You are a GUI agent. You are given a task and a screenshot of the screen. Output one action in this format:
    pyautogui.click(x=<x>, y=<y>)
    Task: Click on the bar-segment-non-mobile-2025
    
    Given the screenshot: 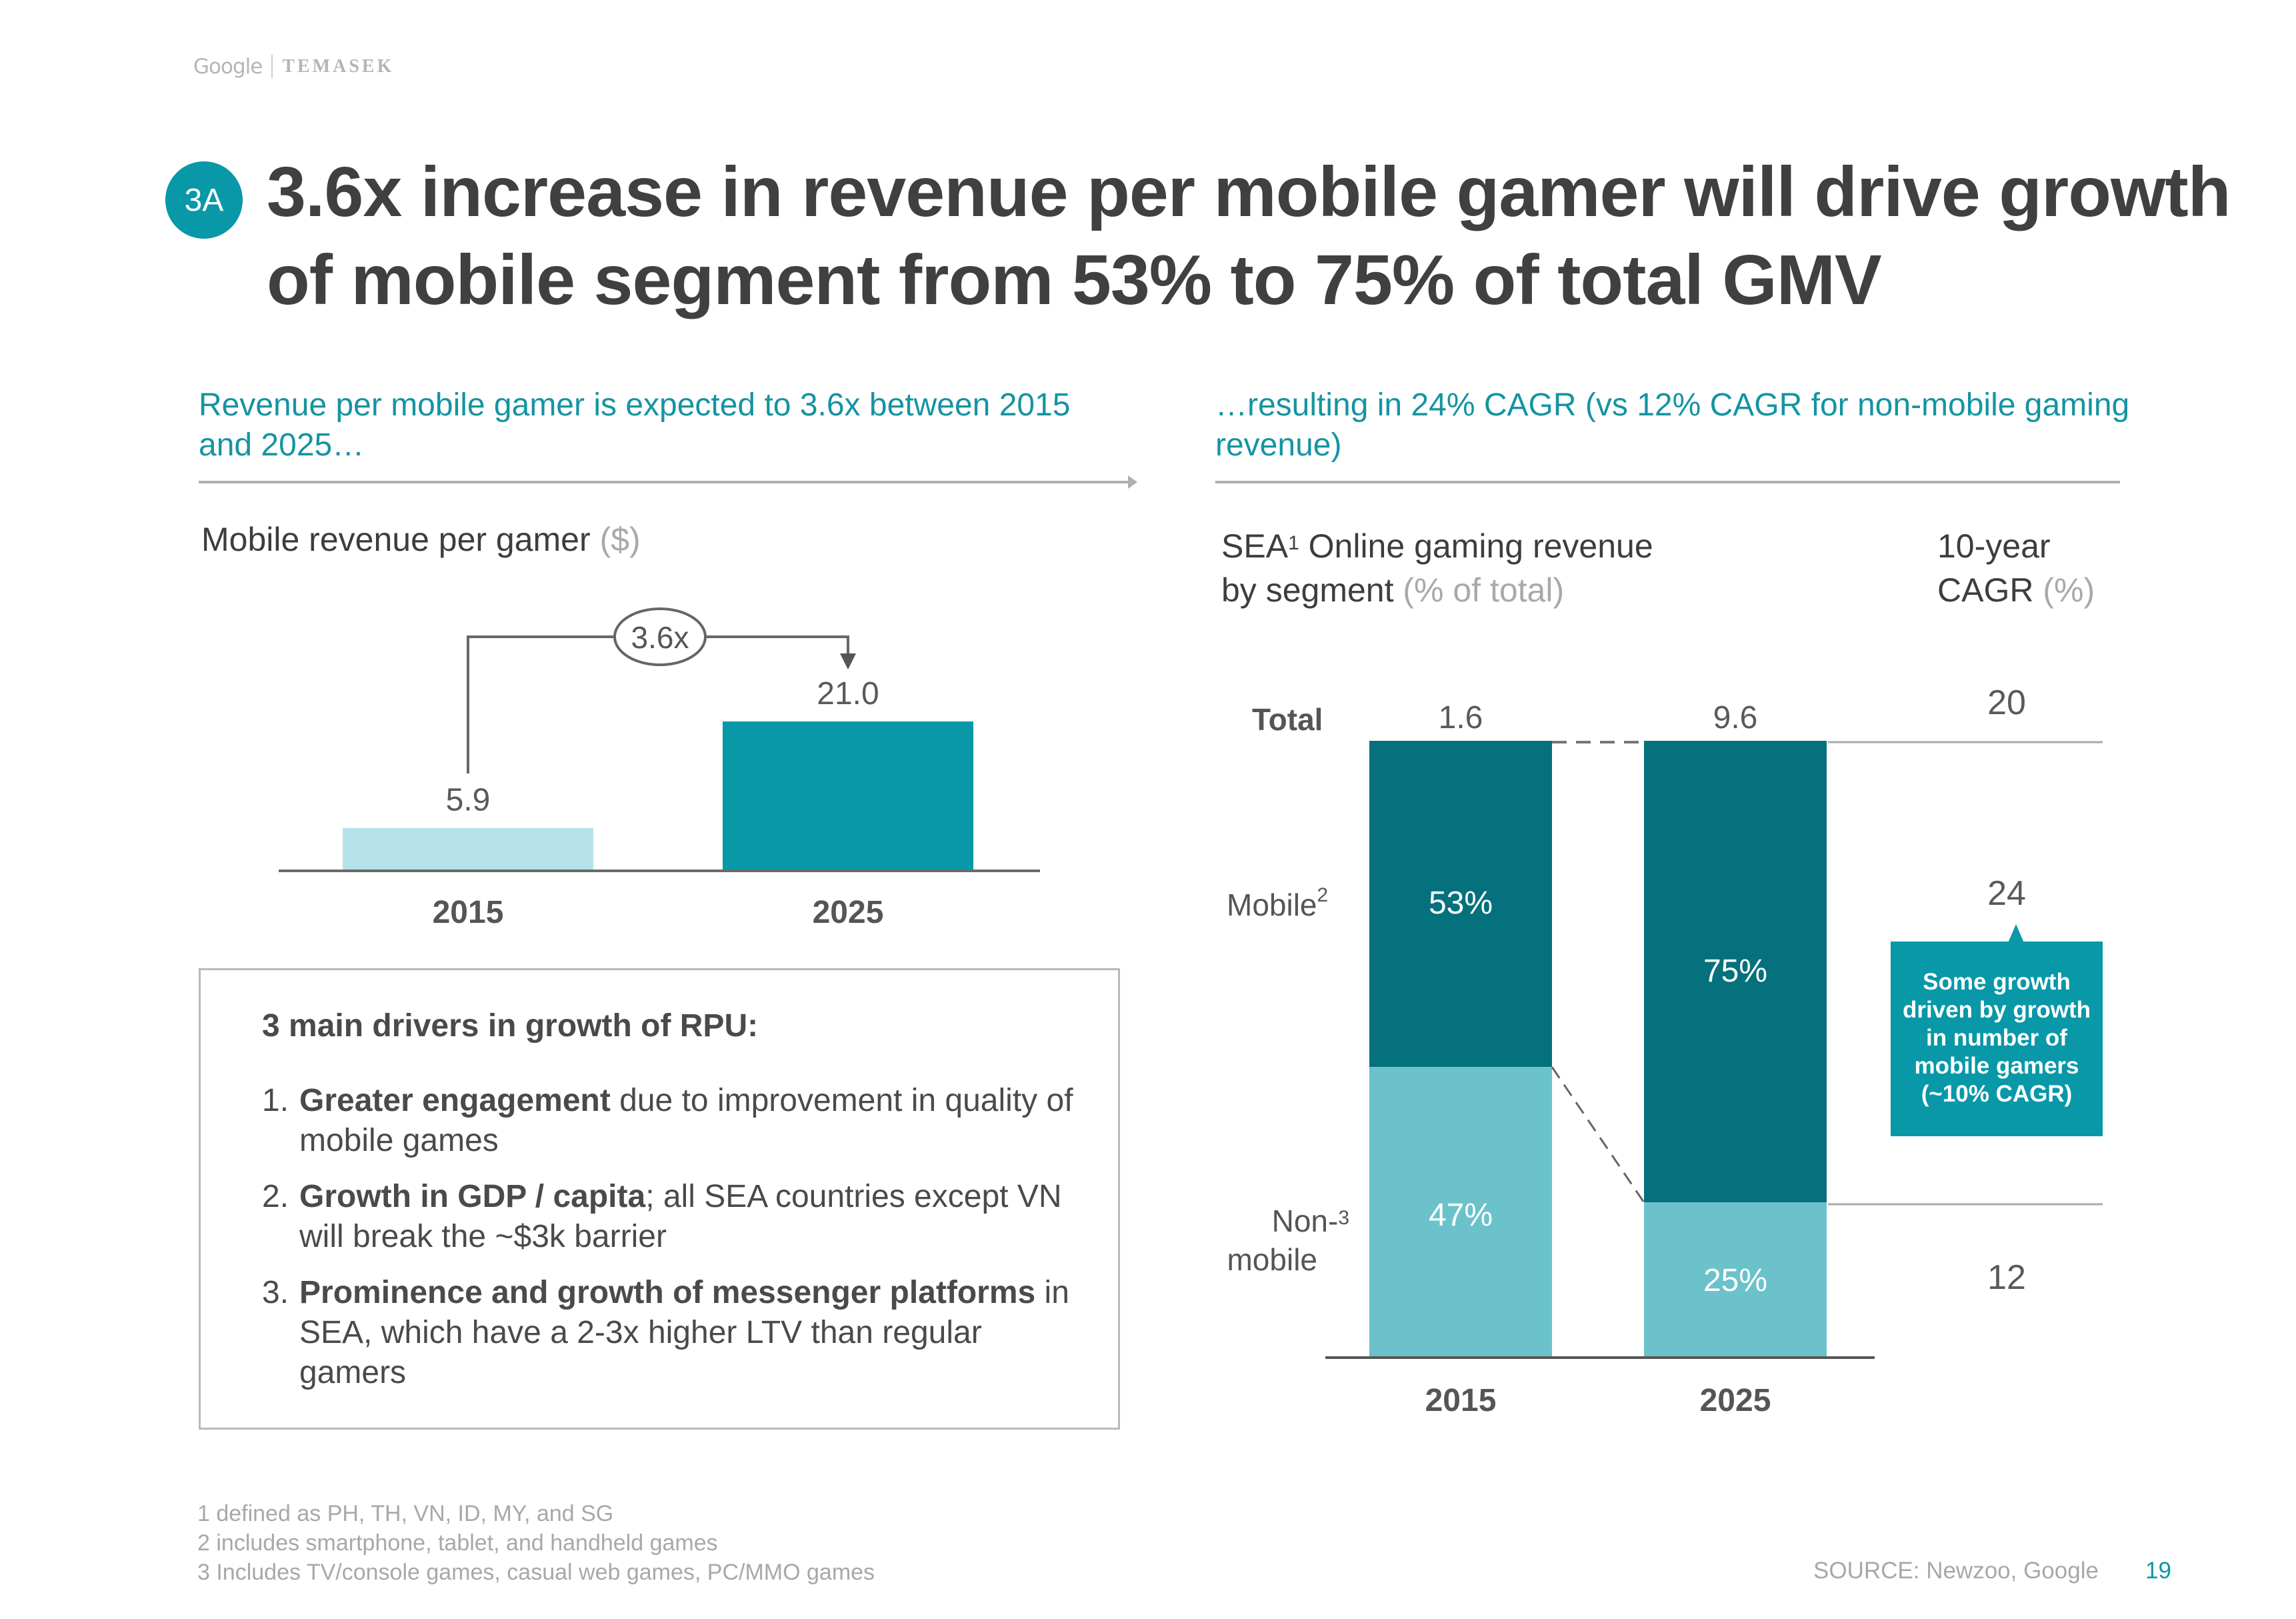 What is the action you would take?
    pyautogui.click(x=1735, y=1279)
    